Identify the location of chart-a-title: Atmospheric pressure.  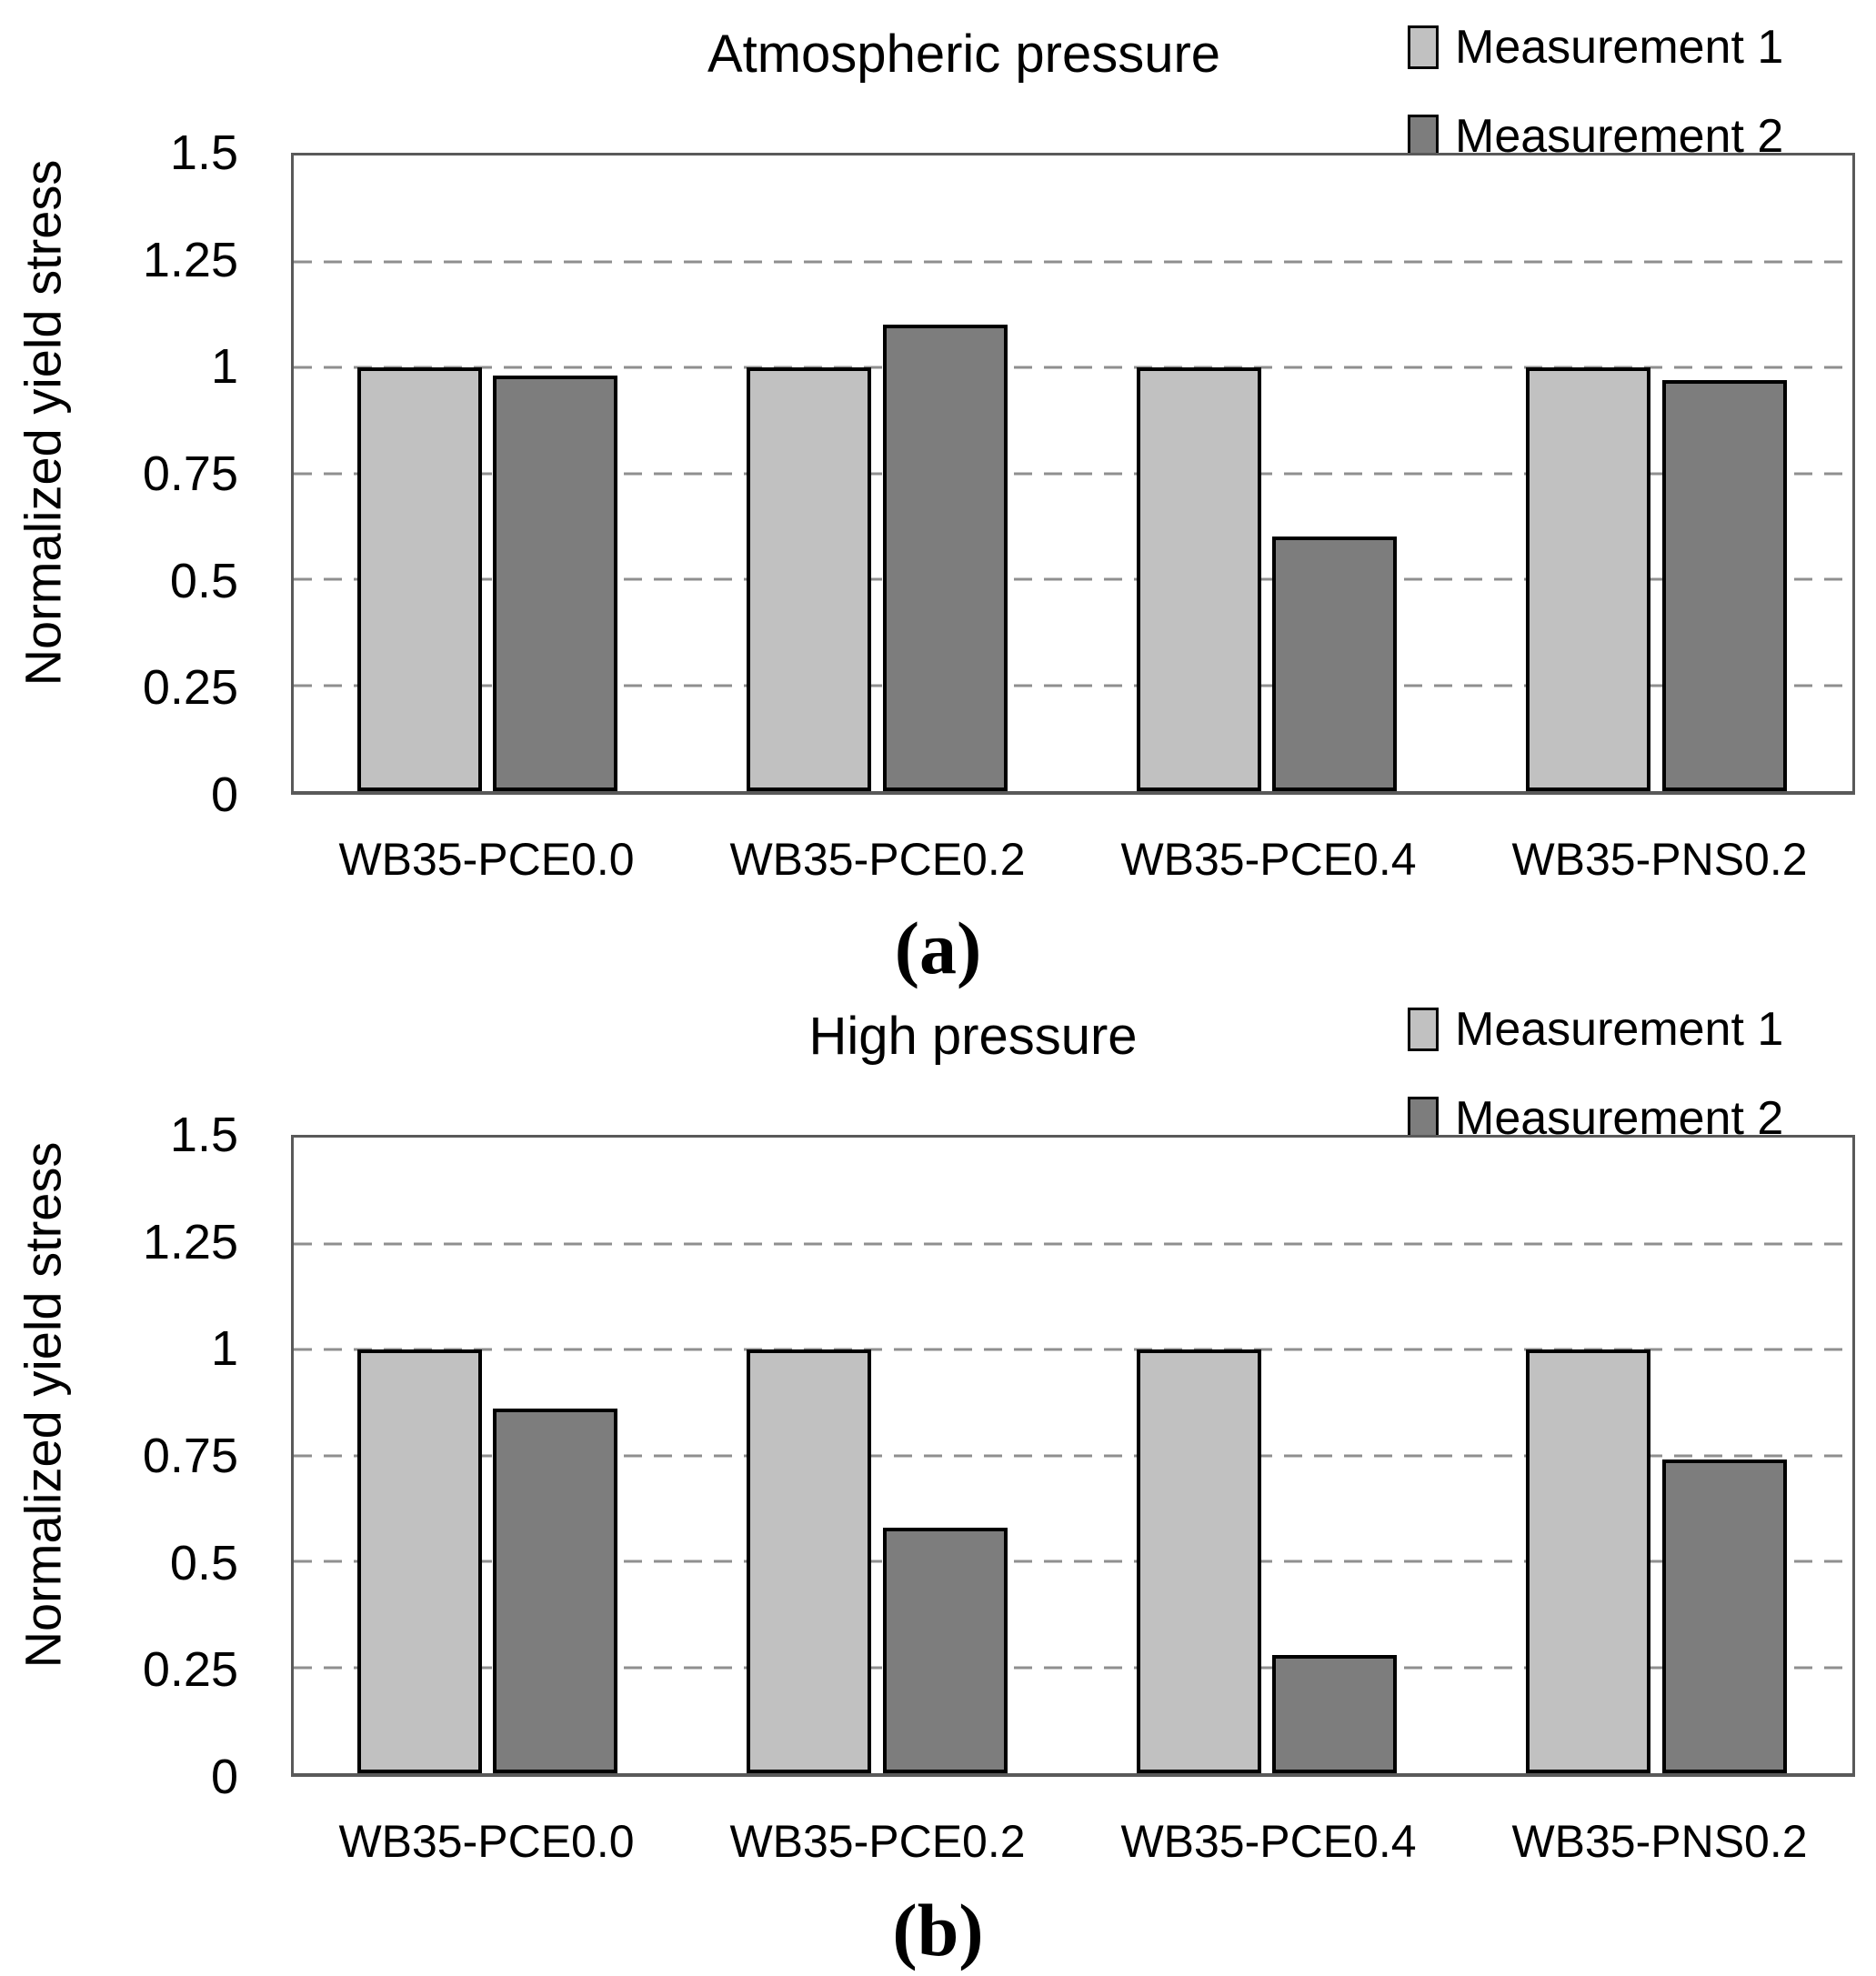
(964, 54).